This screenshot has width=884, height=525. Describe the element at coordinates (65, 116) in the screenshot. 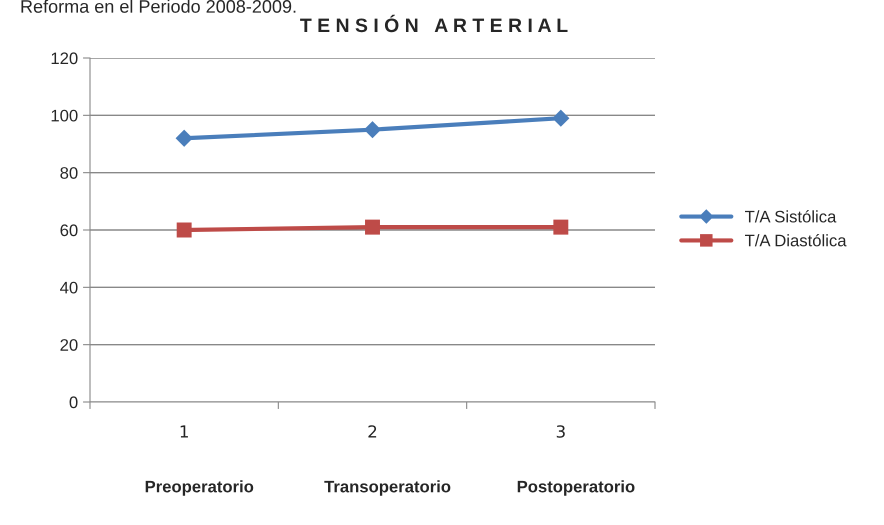

I see `y-tick-label: 100` at that location.